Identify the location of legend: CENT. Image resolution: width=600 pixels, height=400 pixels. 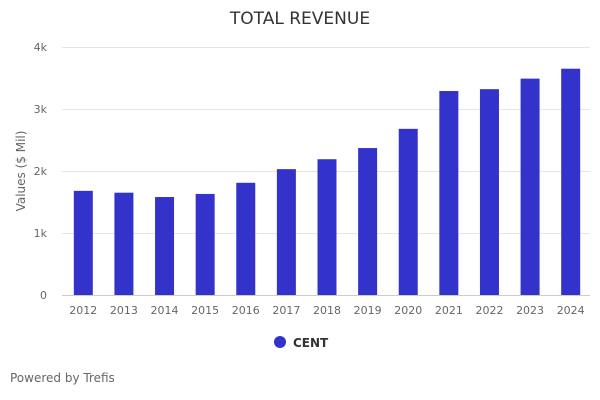
(301, 343).